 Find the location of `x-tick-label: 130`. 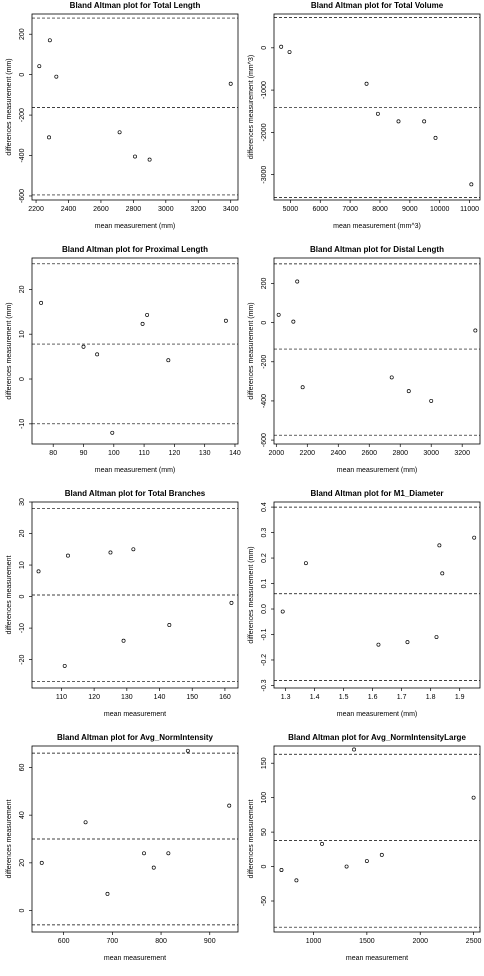

x-tick-label: 130 is located at coordinates (127, 697).